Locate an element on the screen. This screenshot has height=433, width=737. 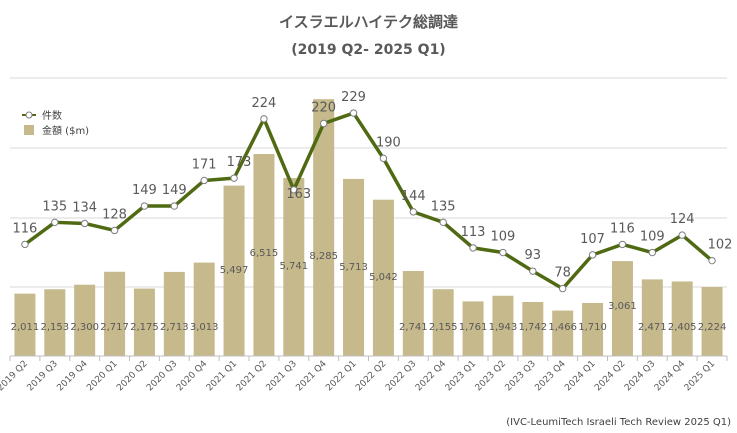
x-axis is located at coordinates (368, 358).